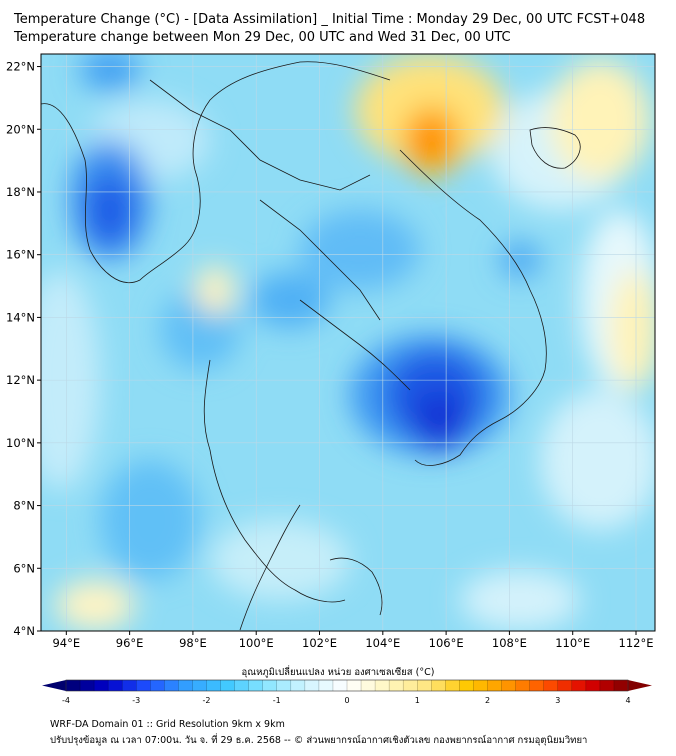  I want to click on colorbar-tick-label: -3, so click(136, 700).